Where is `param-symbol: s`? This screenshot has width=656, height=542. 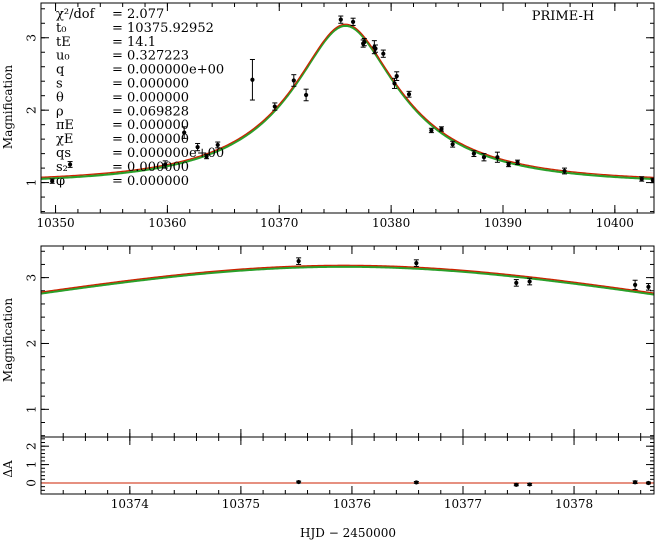
param-symbol: s is located at coordinates (59, 84).